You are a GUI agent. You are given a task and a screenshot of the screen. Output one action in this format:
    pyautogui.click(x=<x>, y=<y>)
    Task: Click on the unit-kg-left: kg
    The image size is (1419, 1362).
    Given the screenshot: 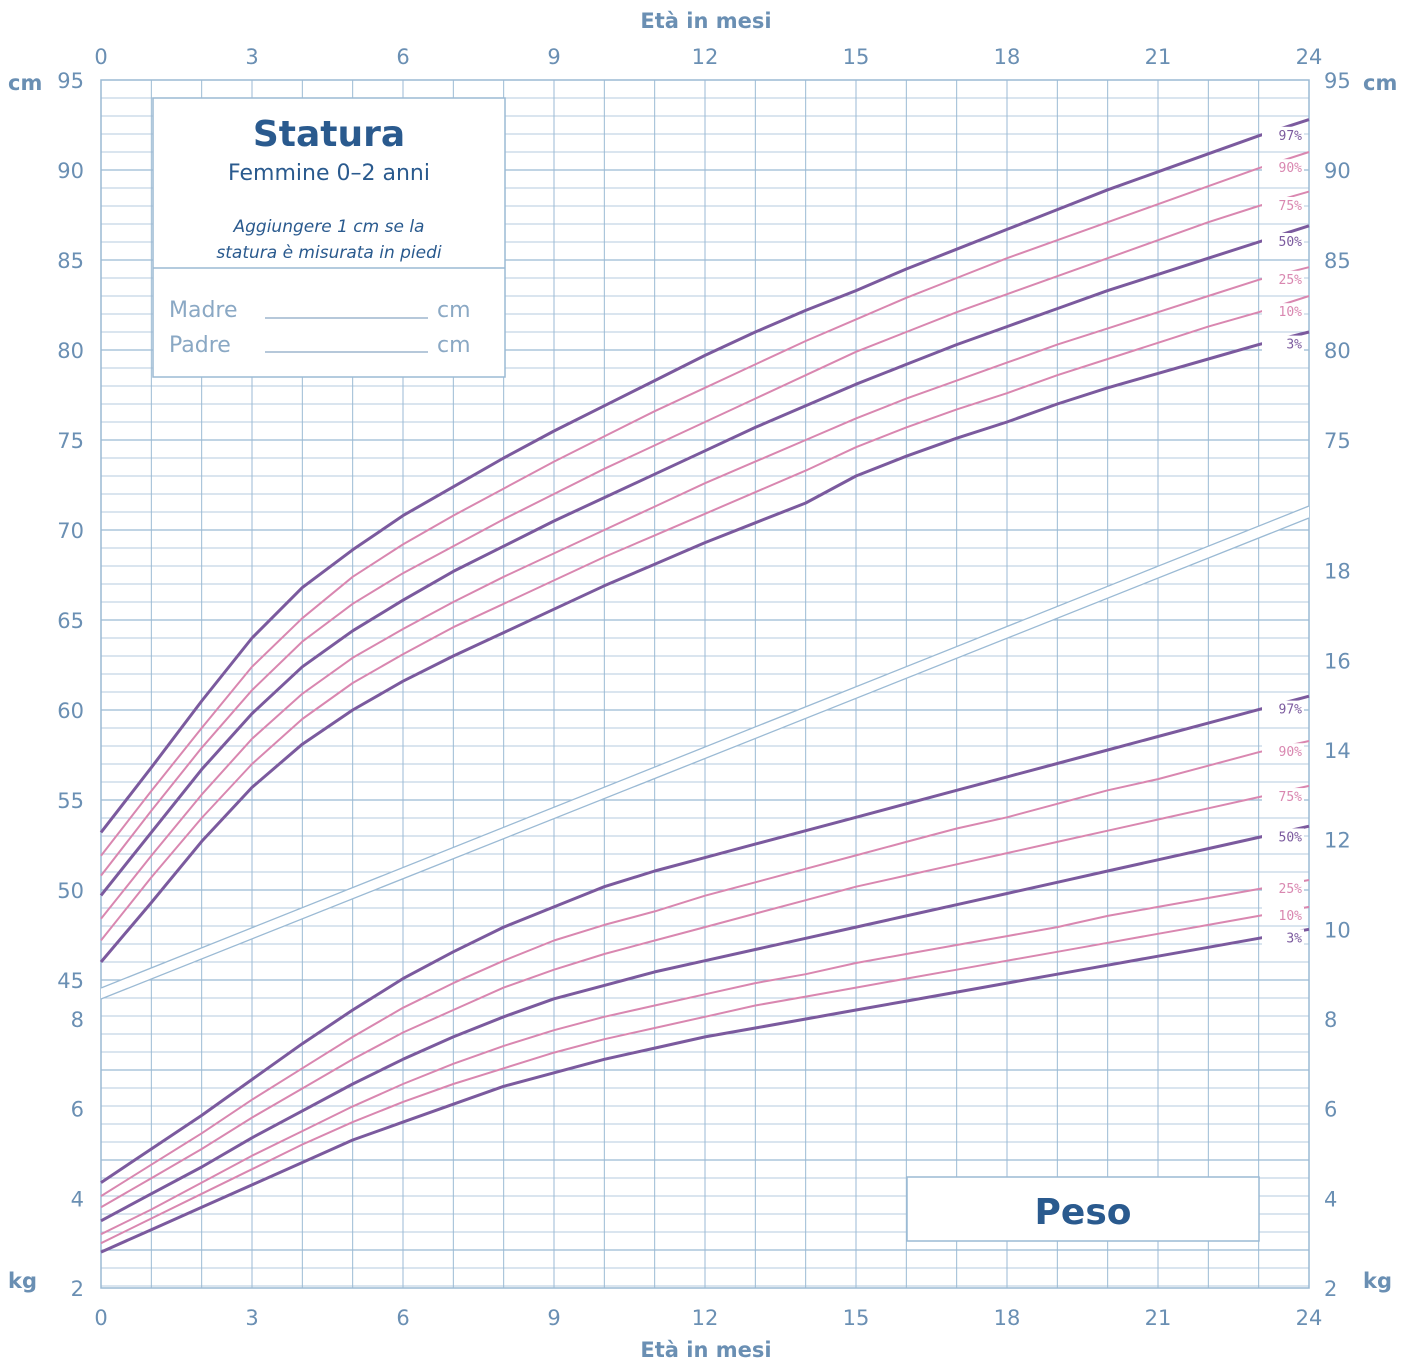 What is the action you would take?
    pyautogui.click(x=22, y=1281)
    